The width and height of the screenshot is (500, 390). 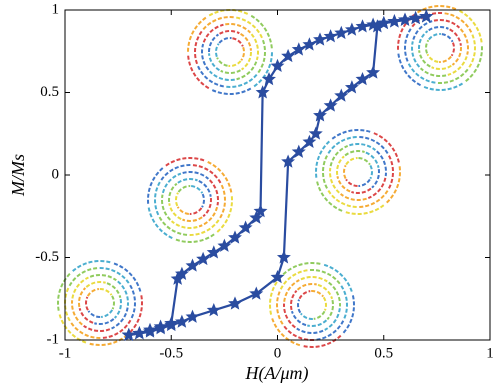 I want to click on y-tick-label: -1, so click(x=53, y=339).